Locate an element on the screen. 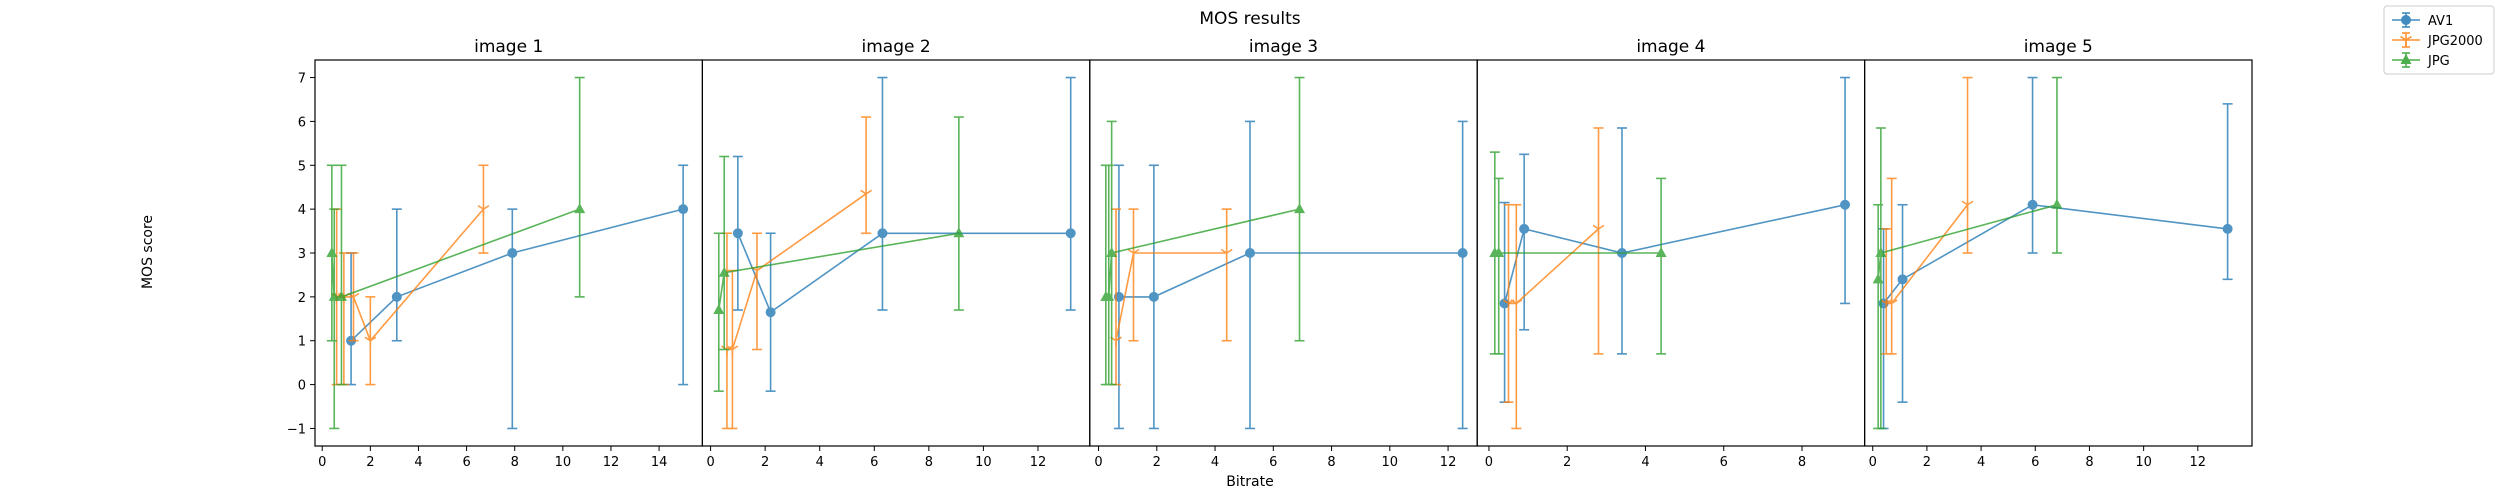  panel-title: image 1 is located at coordinates (508, 47).